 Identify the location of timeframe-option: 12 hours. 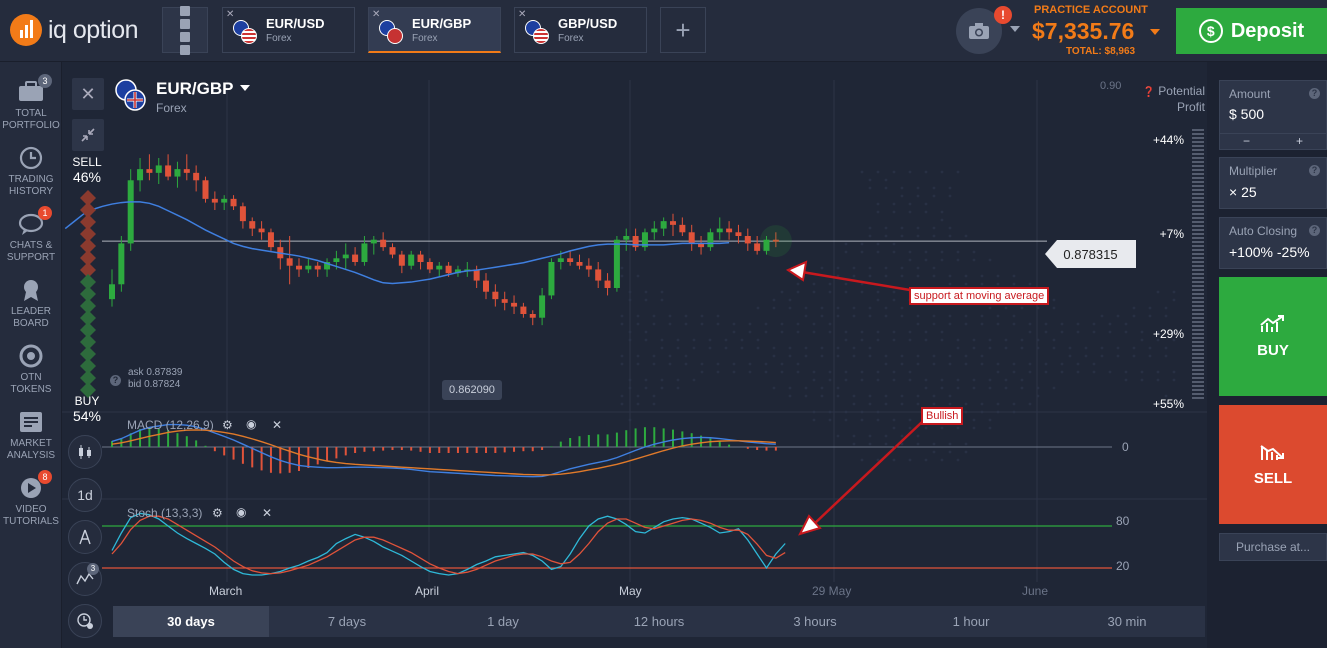
(659, 621).